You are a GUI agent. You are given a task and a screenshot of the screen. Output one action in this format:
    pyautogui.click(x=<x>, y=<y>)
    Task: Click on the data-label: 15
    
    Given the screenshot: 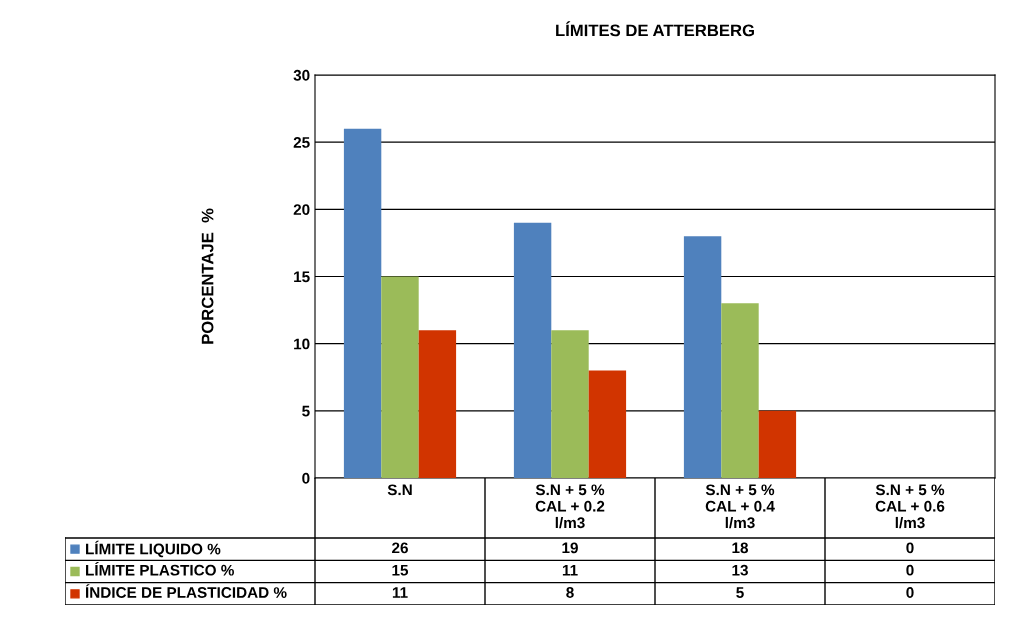 What is the action you would take?
    pyautogui.click(x=400, y=570)
    